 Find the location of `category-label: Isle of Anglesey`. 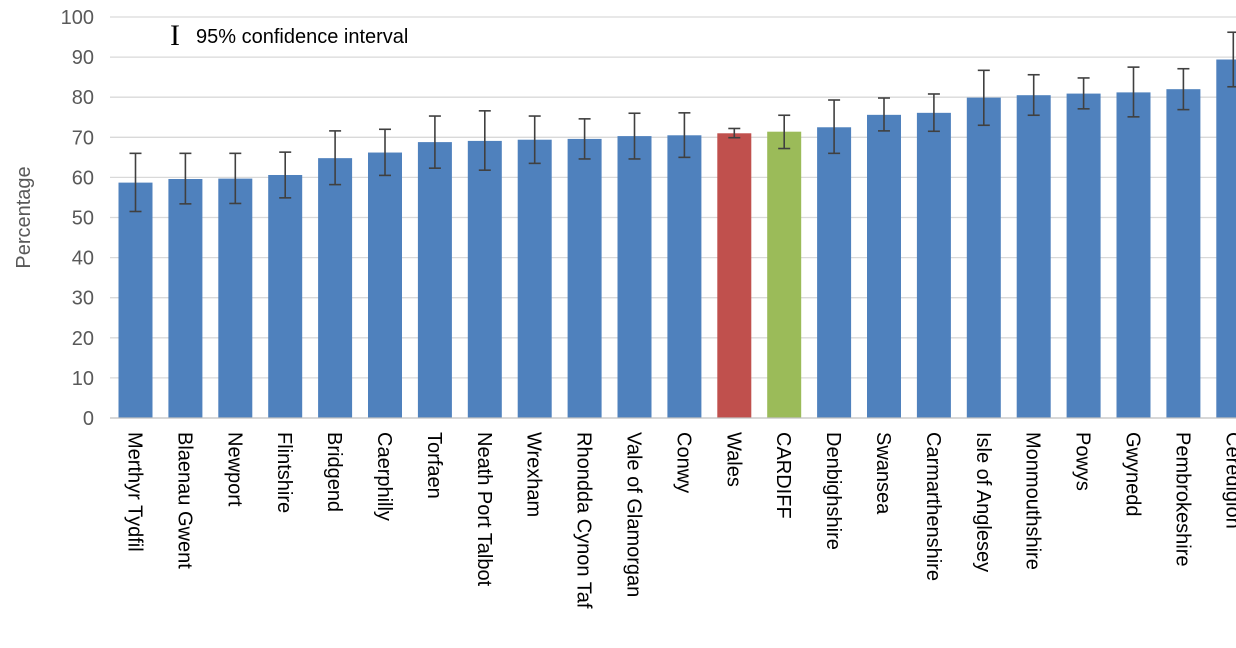

category-label: Isle of Anglesey is located at coordinates (983, 502).